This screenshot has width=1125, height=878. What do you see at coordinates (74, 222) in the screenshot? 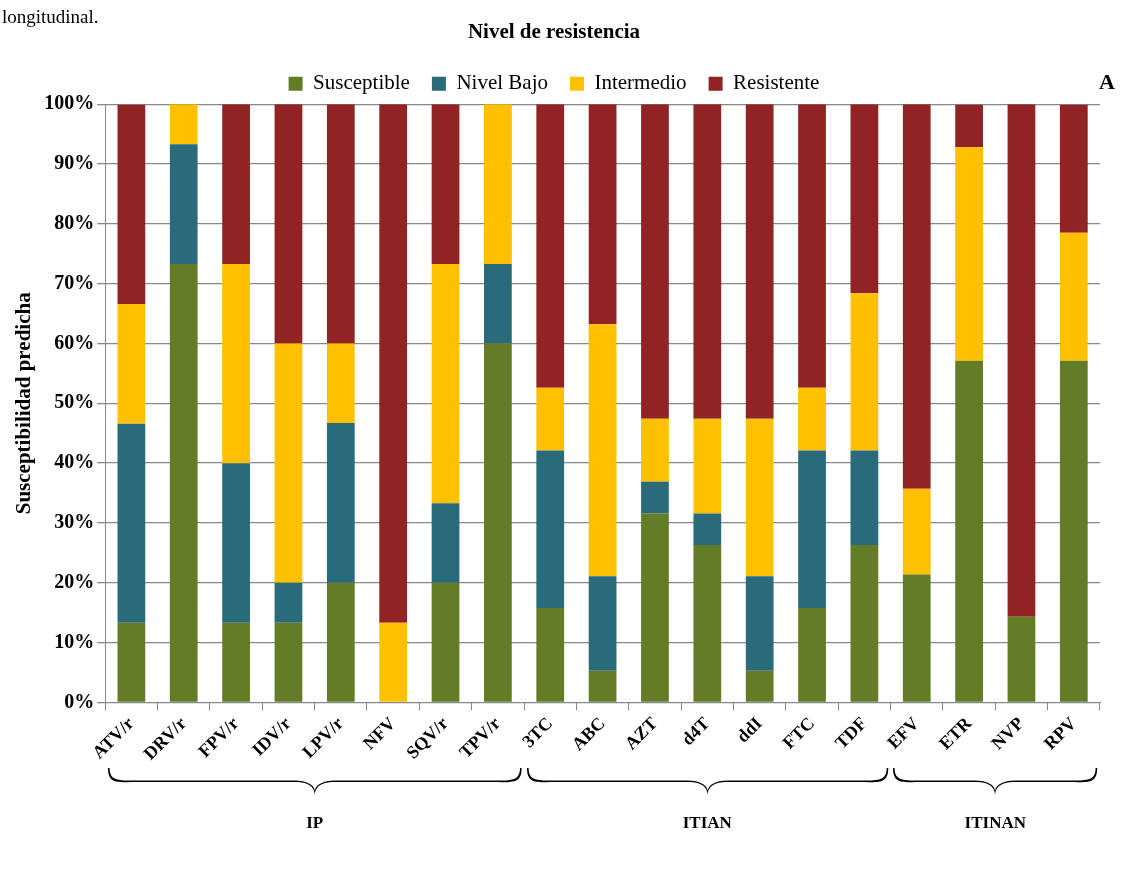
I see `y-tick-label: 80%` at bounding box center [74, 222].